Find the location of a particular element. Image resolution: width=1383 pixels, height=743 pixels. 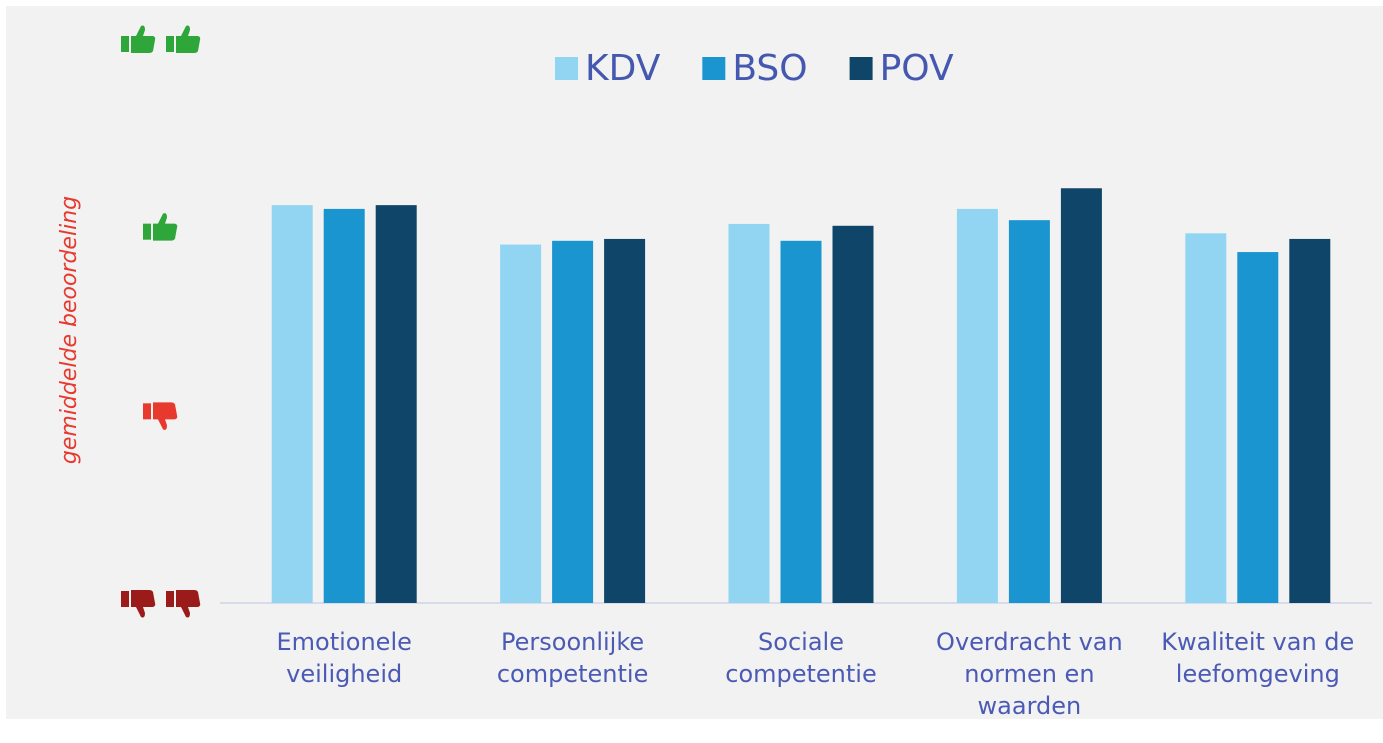

legend-label: POV is located at coordinates (917, 68).